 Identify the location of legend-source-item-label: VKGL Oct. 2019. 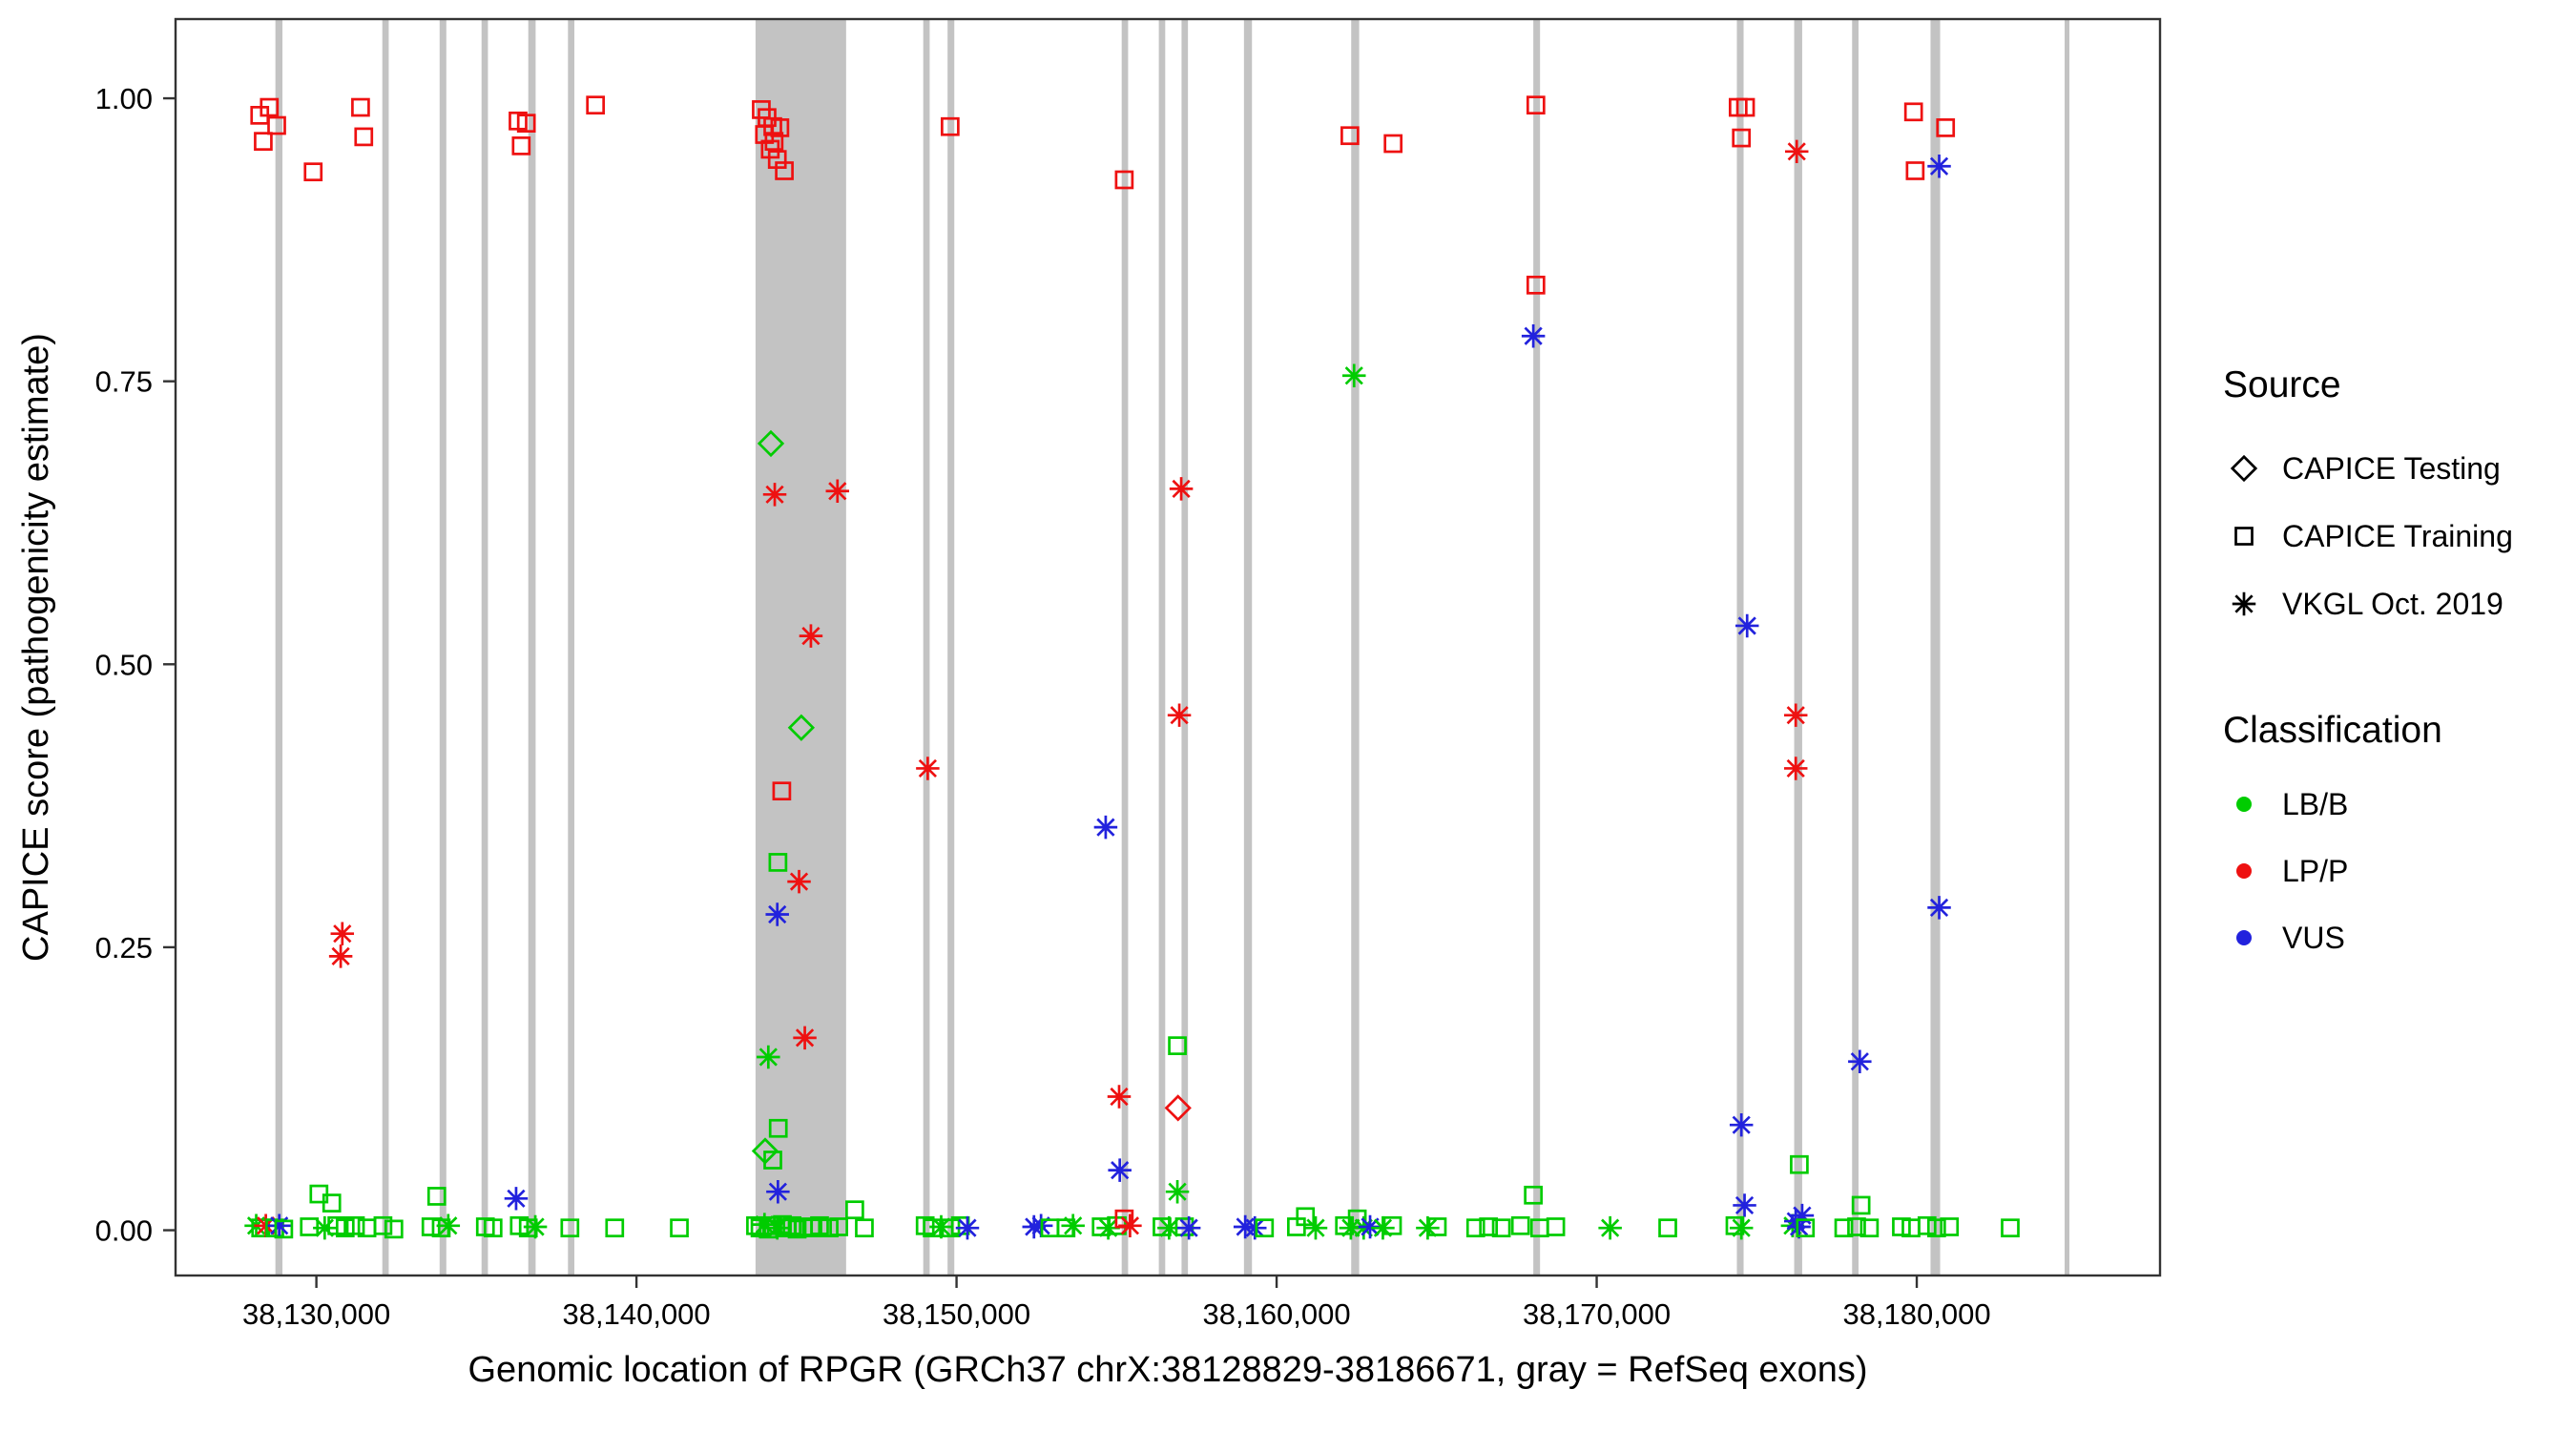
(2392, 604).